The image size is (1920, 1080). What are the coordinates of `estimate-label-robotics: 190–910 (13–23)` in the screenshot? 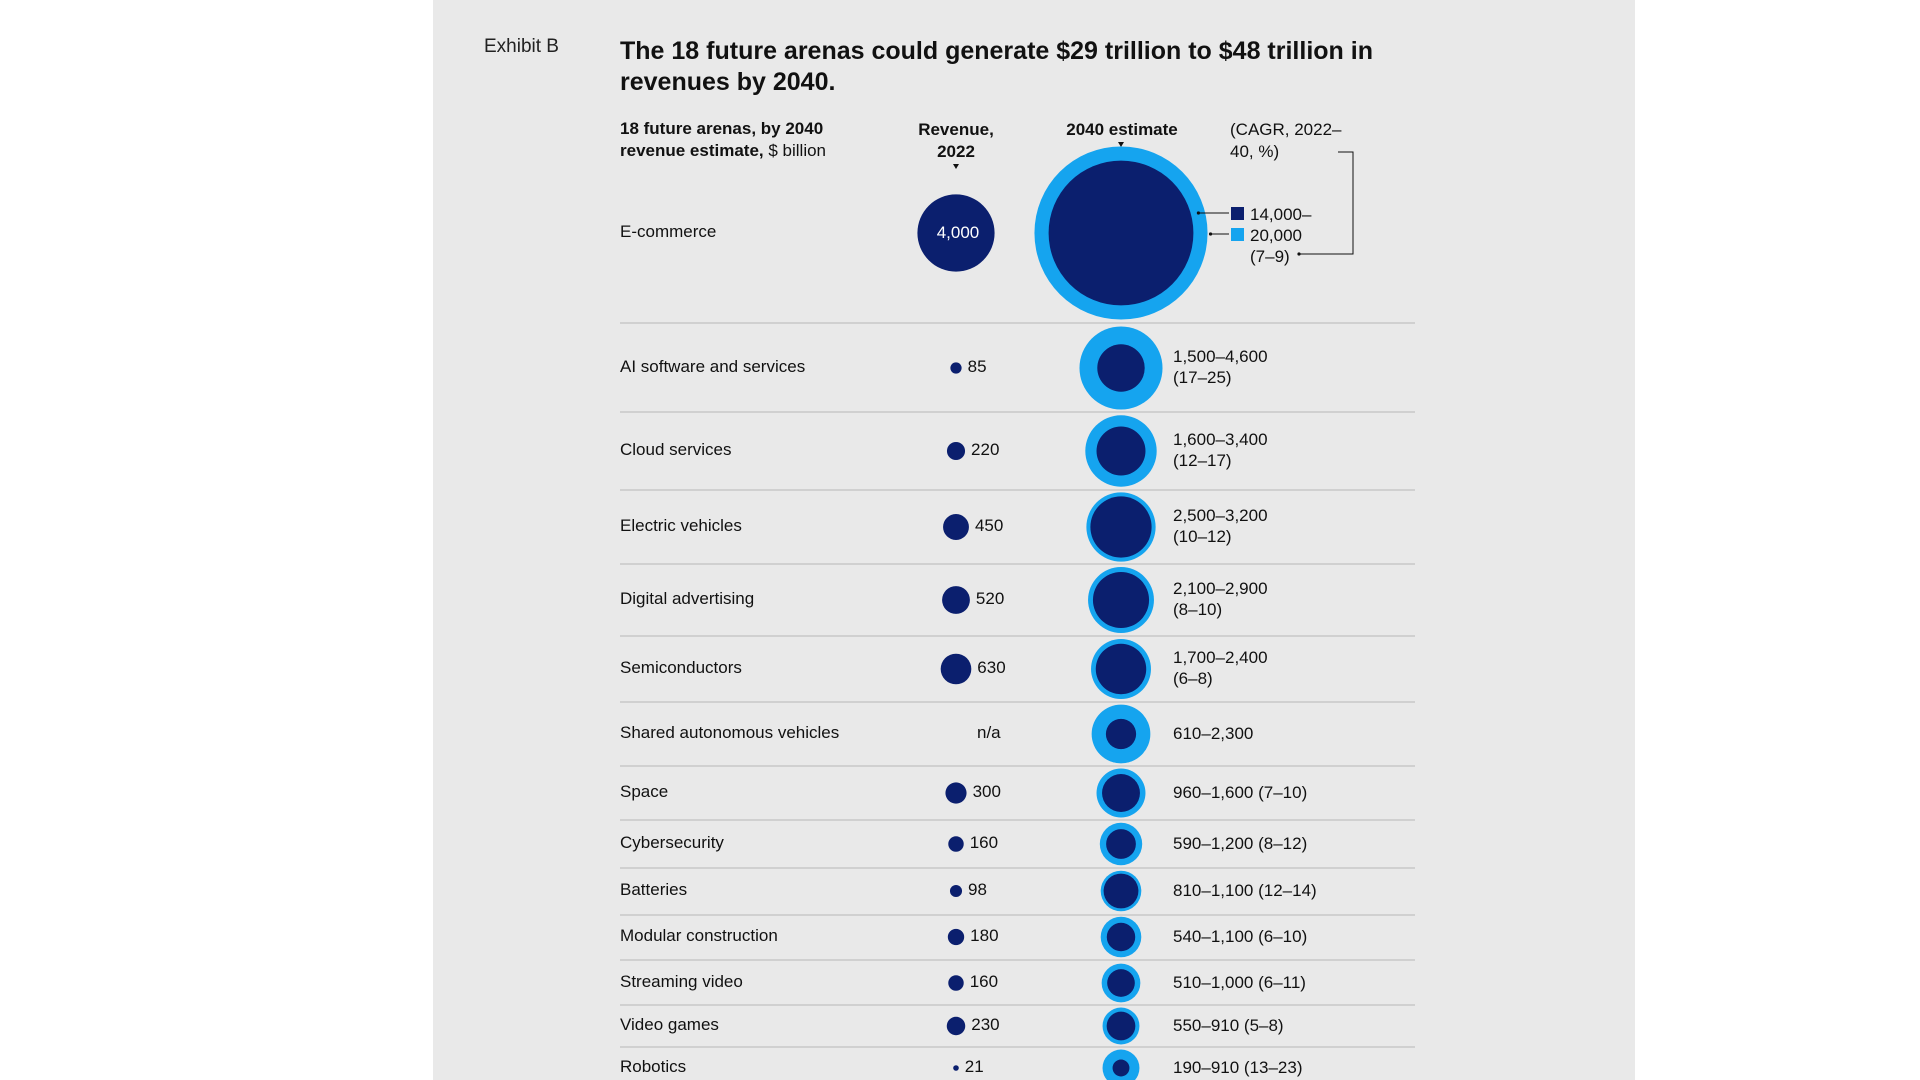 It's located at (1238, 1067).